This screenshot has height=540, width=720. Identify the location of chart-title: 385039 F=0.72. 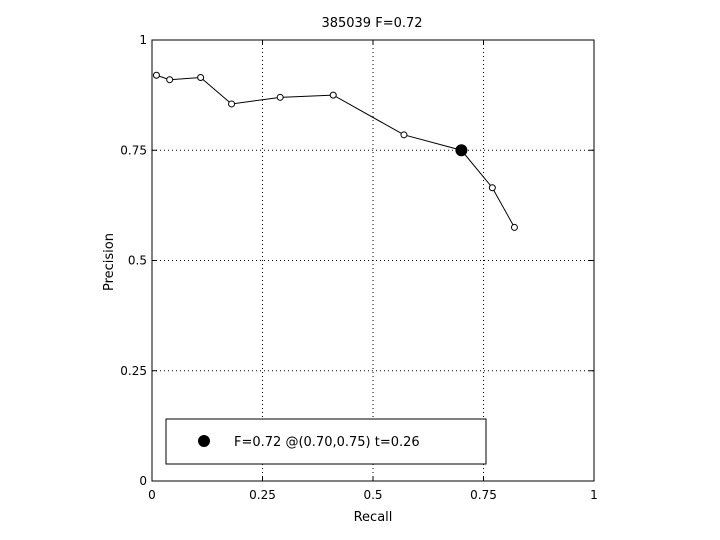
(371, 23).